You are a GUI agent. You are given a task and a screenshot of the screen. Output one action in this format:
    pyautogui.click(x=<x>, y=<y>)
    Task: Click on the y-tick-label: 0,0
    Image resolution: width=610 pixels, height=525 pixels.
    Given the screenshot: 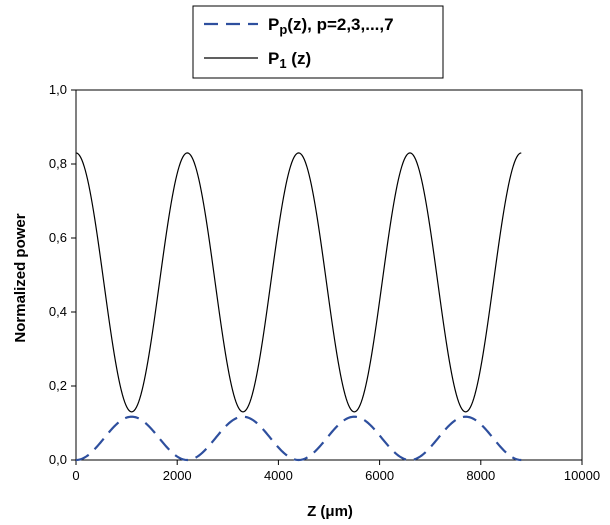 What is the action you would take?
    pyautogui.click(x=58, y=459)
    